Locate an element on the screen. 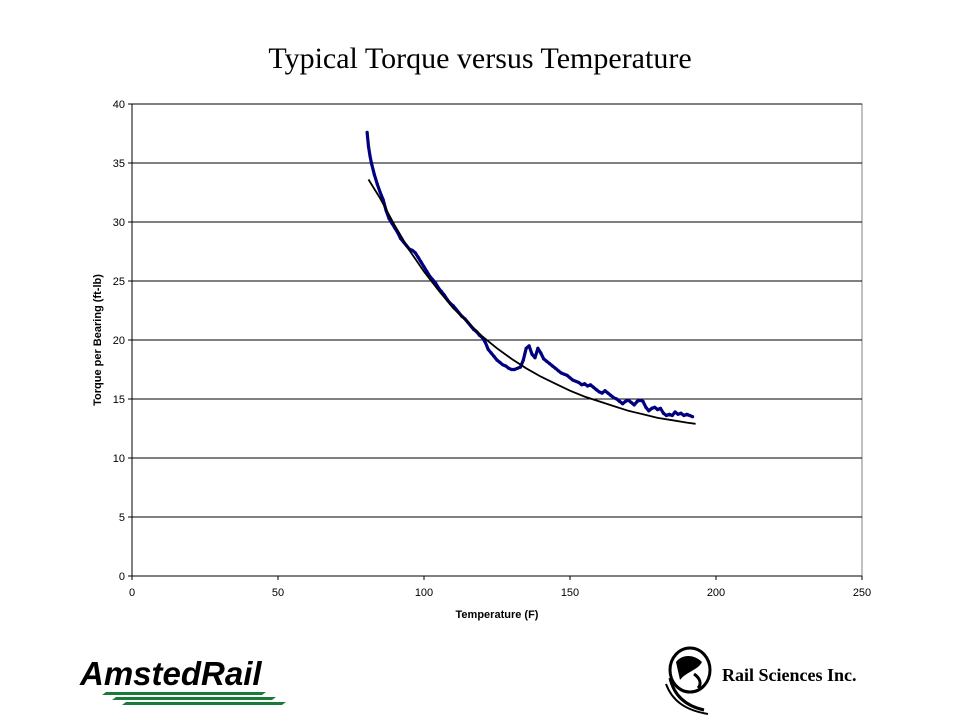 The image size is (960, 720). slide-title: Typical Torque versus Temperature is located at coordinates (480, 58).